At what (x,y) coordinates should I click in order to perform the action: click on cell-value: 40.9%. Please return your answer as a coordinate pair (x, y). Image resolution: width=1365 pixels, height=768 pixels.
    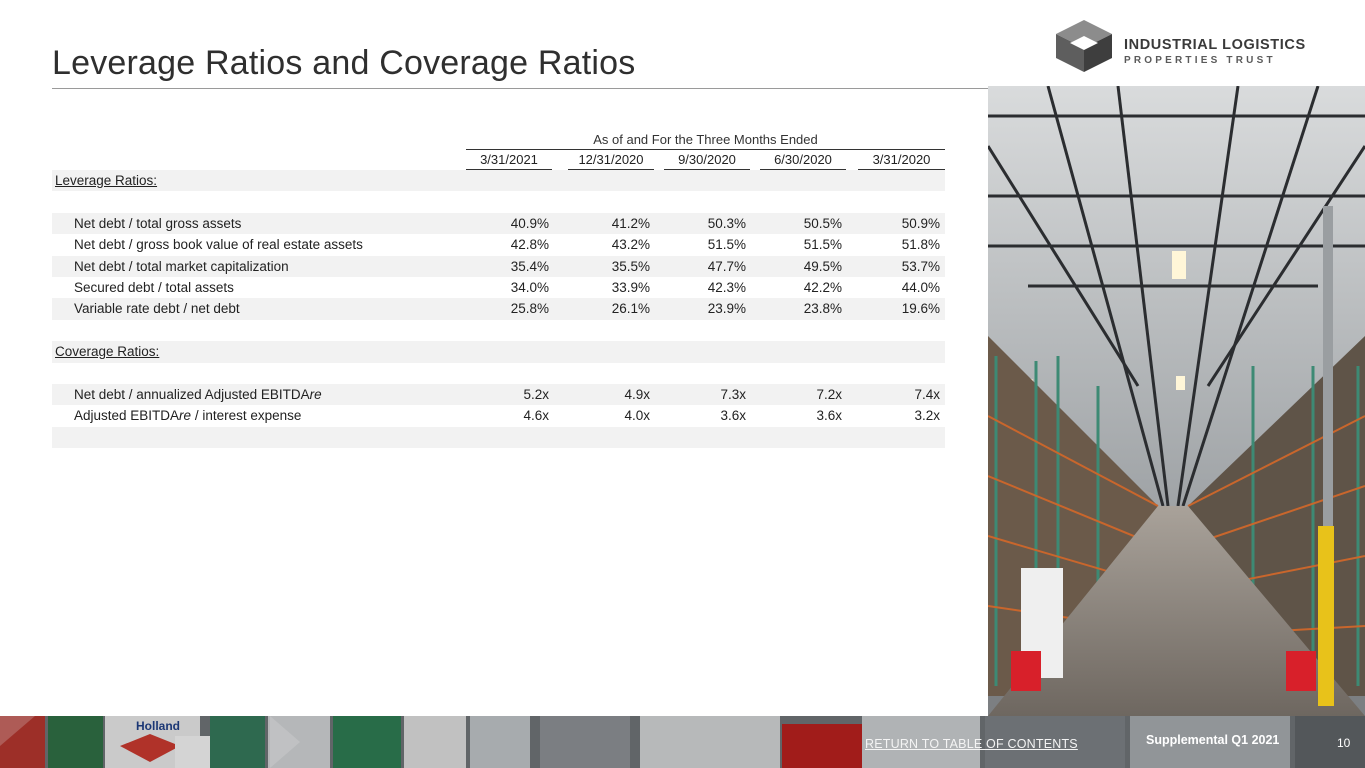
    Looking at the image, I should click on (529, 223).